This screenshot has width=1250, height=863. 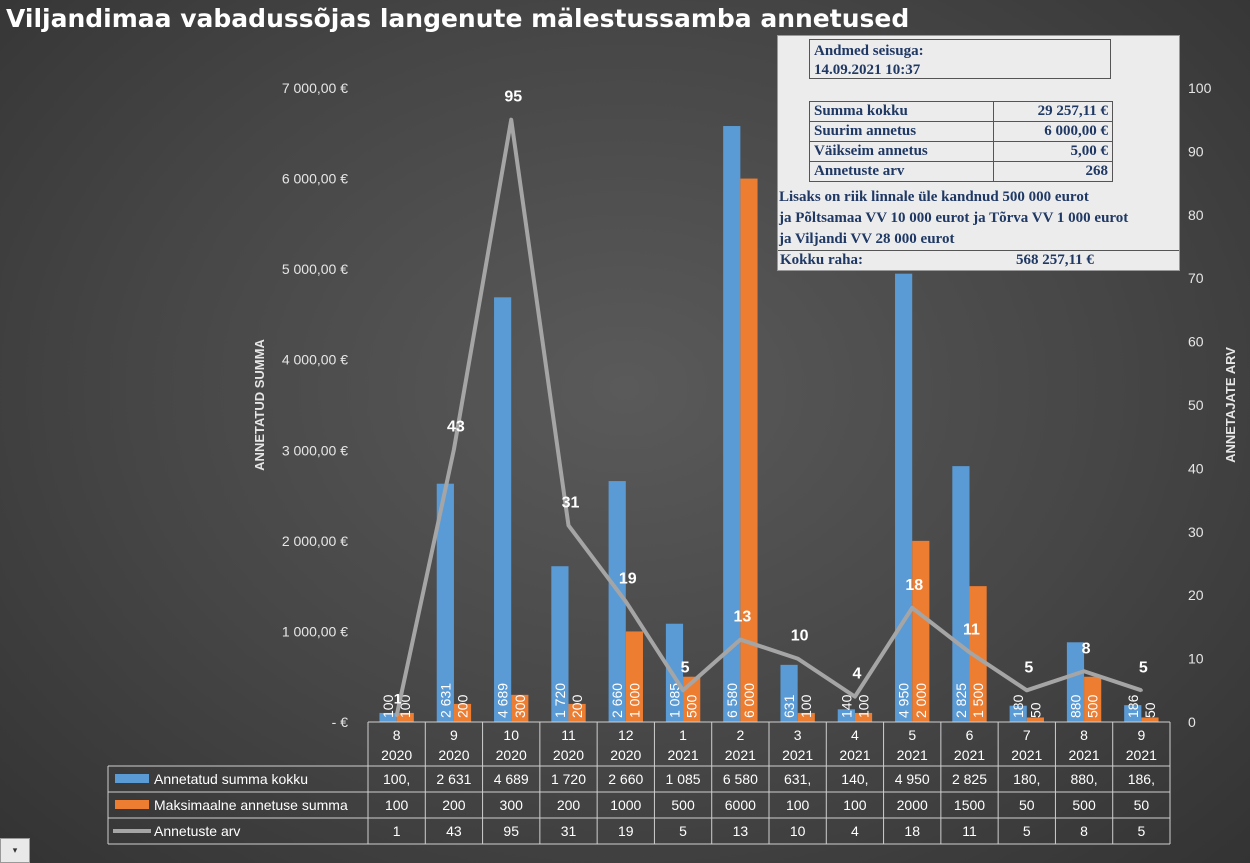 What do you see at coordinates (463, 706) in the screenshot?
I see `bar-max-donation-data-label: 200` at bounding box center [463, 706].